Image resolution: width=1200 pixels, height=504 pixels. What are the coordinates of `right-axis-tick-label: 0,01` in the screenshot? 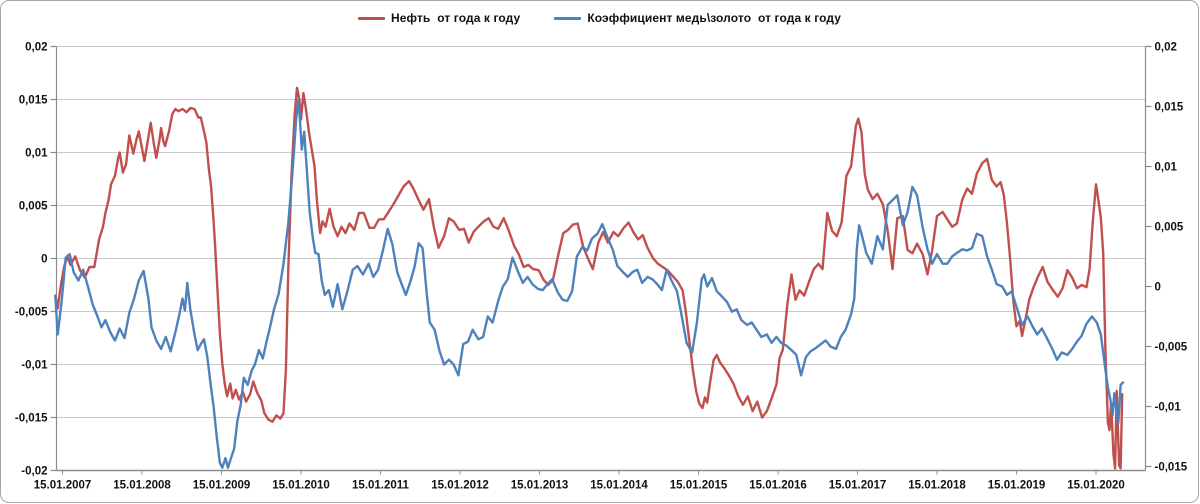 It's located at (1166, 168).